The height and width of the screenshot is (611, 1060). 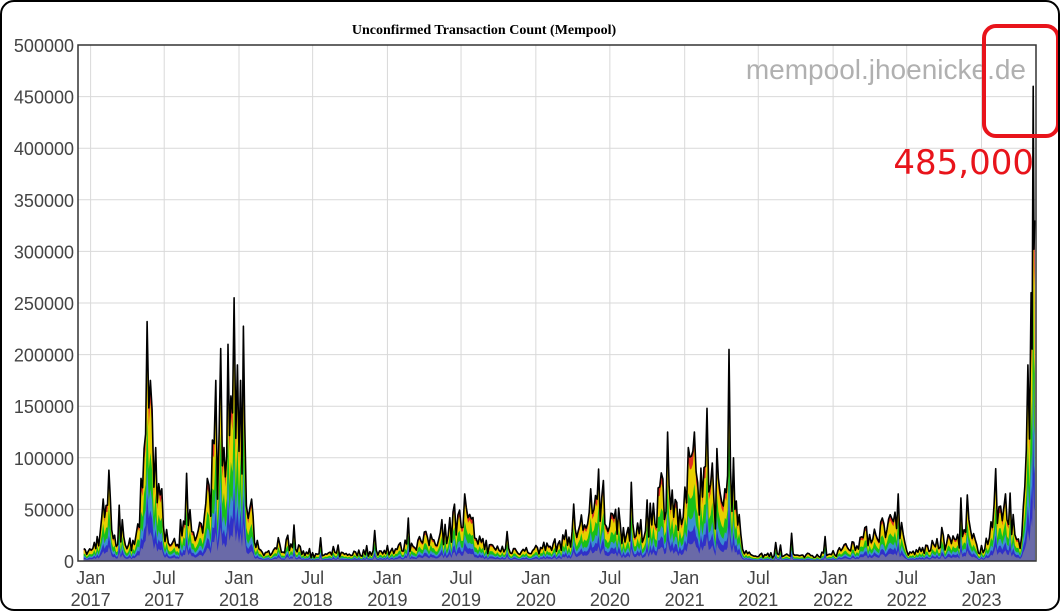 I want to click on y-tick-label: 500000, so click(x=44, y=46).